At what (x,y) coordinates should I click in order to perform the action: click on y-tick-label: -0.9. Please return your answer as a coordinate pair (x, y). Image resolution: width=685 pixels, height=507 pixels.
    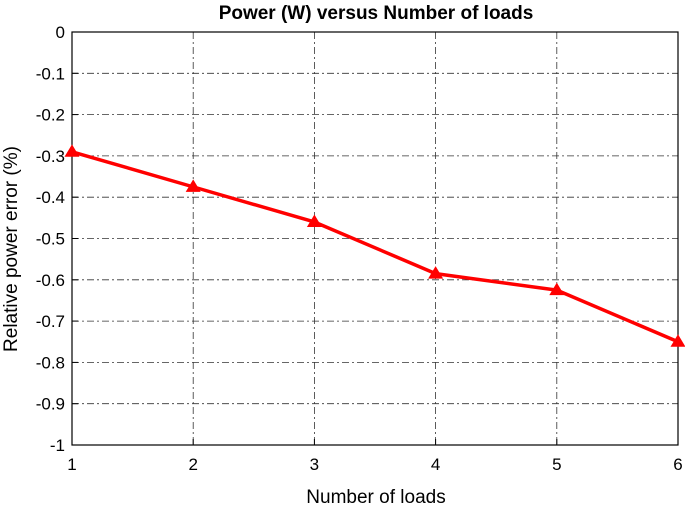
    Looking at the image, I should click on (50, 404).